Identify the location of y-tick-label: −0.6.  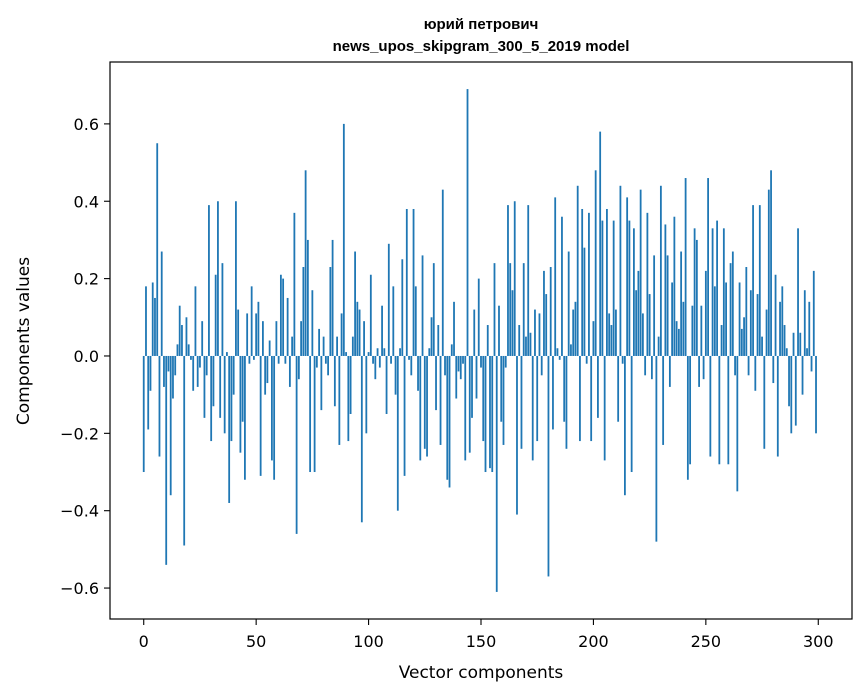
(79, 588).